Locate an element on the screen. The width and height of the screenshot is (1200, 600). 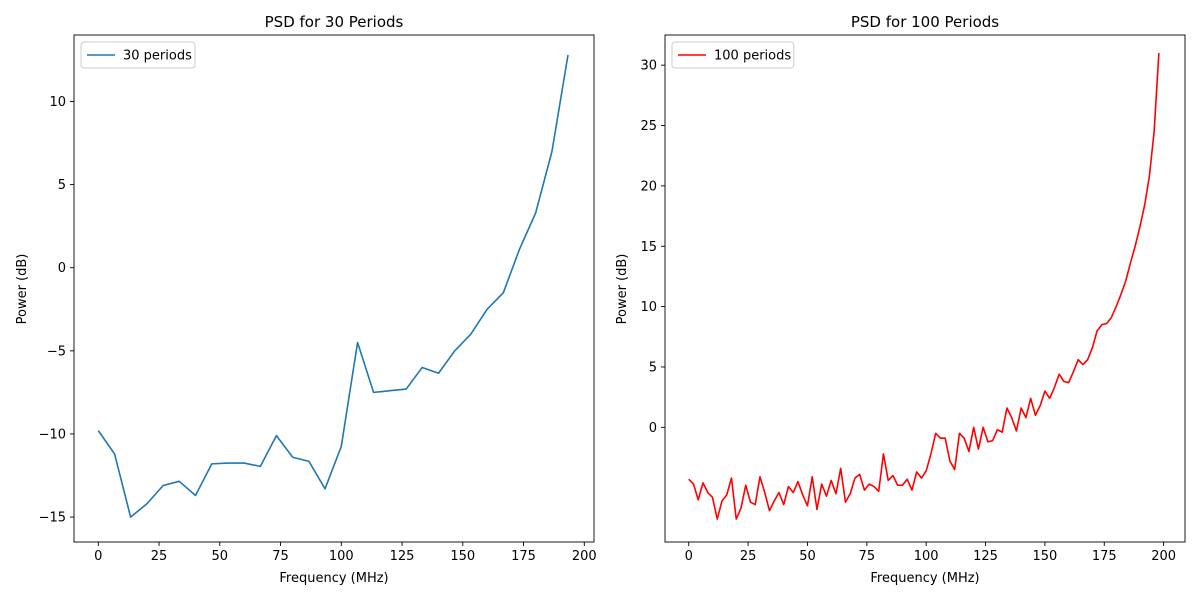
legend-label-0: 100 periods is located at coordinates (752, 56).